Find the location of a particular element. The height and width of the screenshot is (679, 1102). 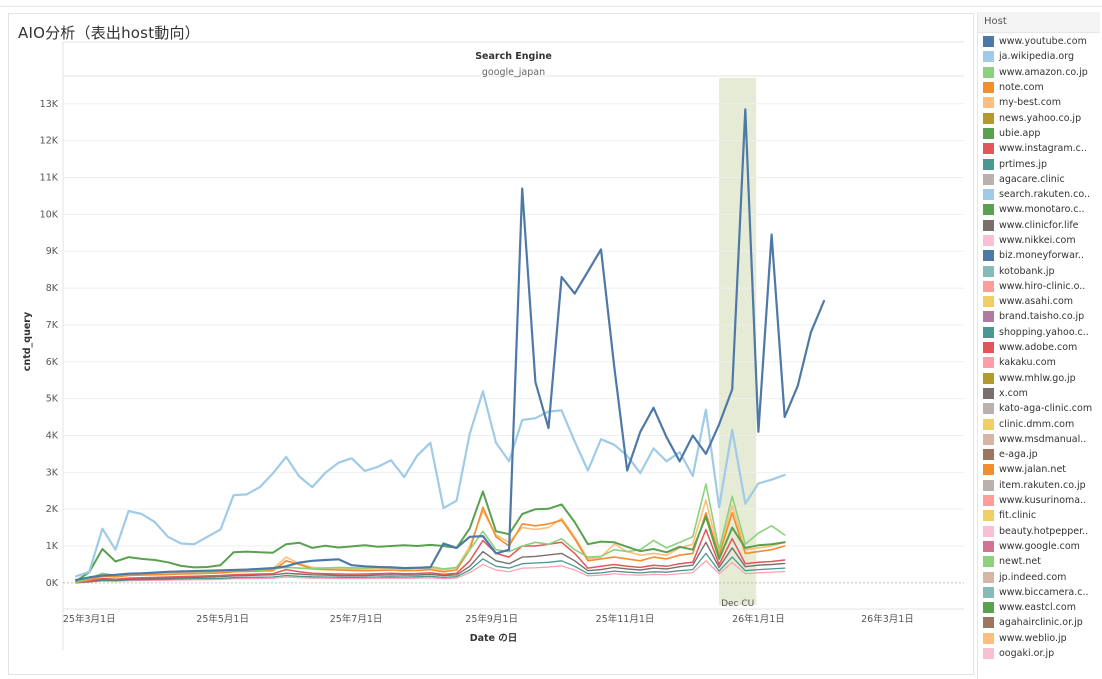

annotation-label: Dec CU is located at coordinates (737, 604).